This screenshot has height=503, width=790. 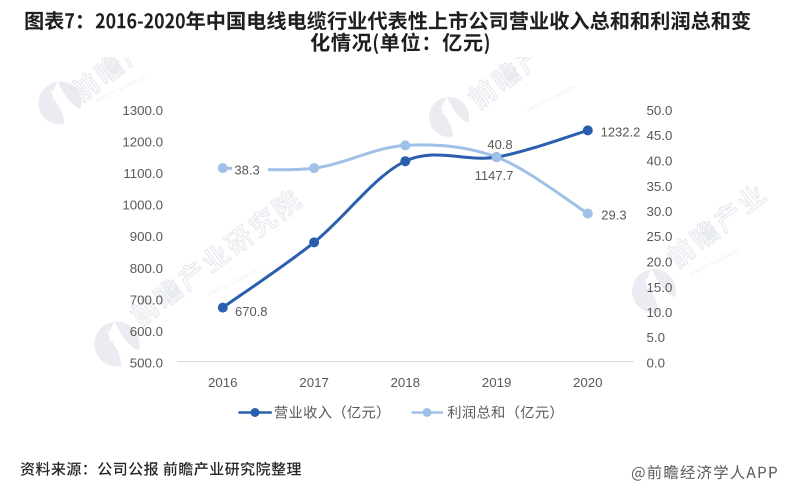 I want to click on svg-text: 900.0, so click(x=146, y=236).